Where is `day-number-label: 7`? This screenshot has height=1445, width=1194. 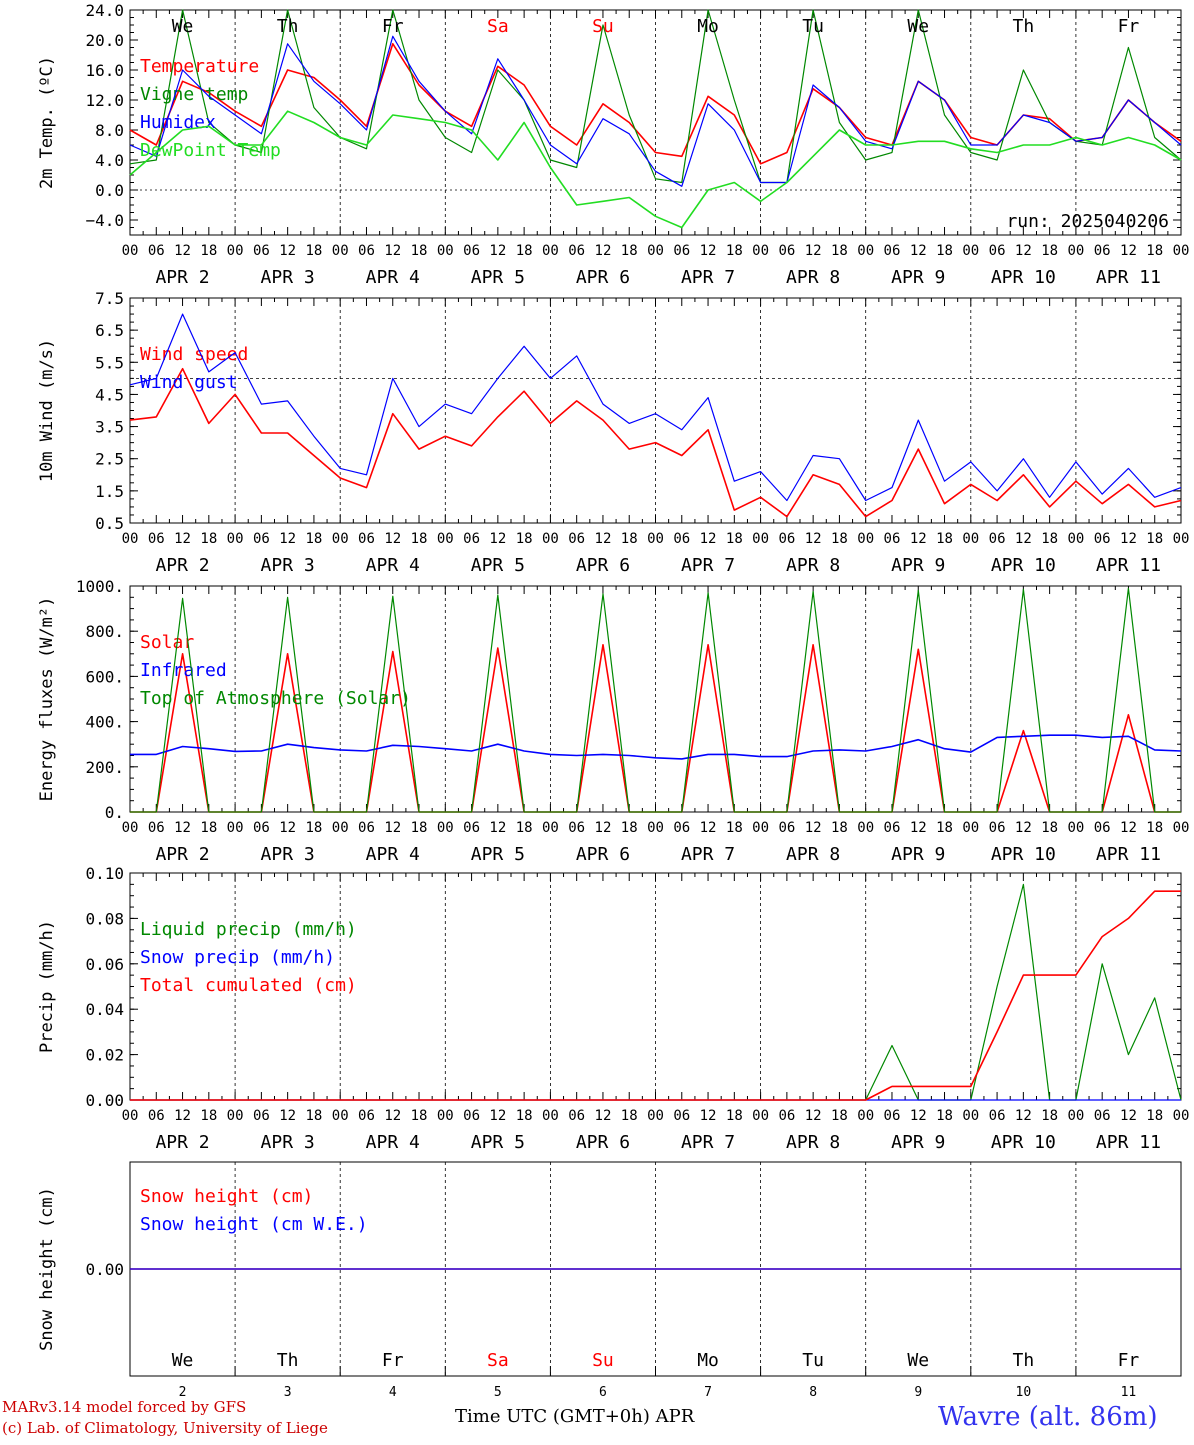
day-number-label: 7 is located at coordinates (708, 1392).